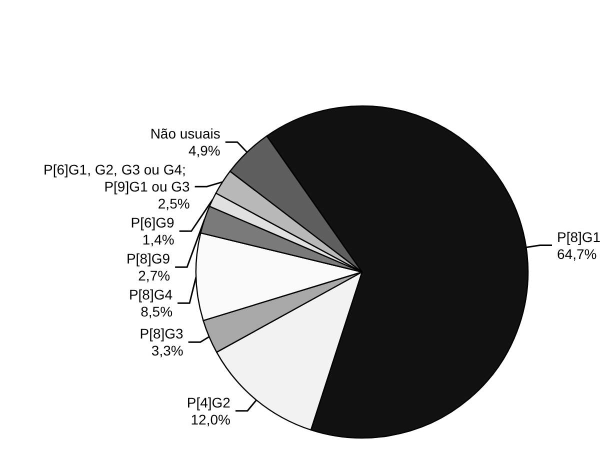 The image size is (615, 462). I want to click on data-label: 64,7%, so click(577, 254).